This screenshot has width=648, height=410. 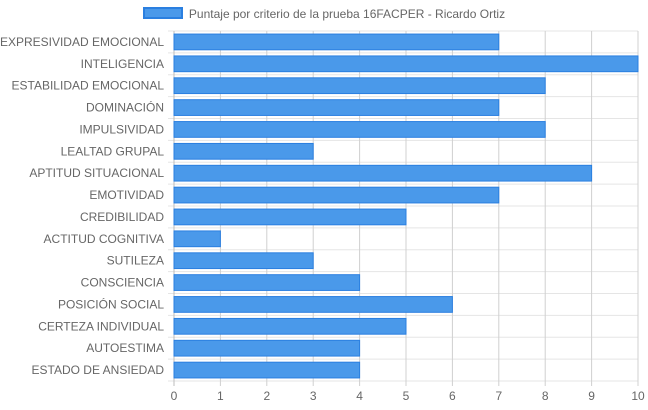 I want to click on x-tick-label: 3, so click(x=313, y=396).